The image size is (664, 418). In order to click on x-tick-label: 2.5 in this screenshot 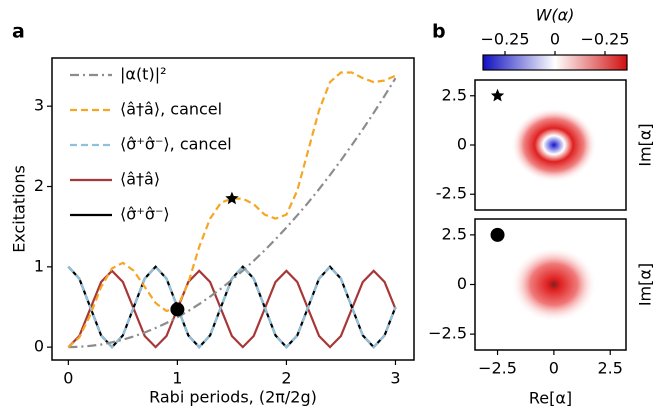, I will do `click(609, 368)`.